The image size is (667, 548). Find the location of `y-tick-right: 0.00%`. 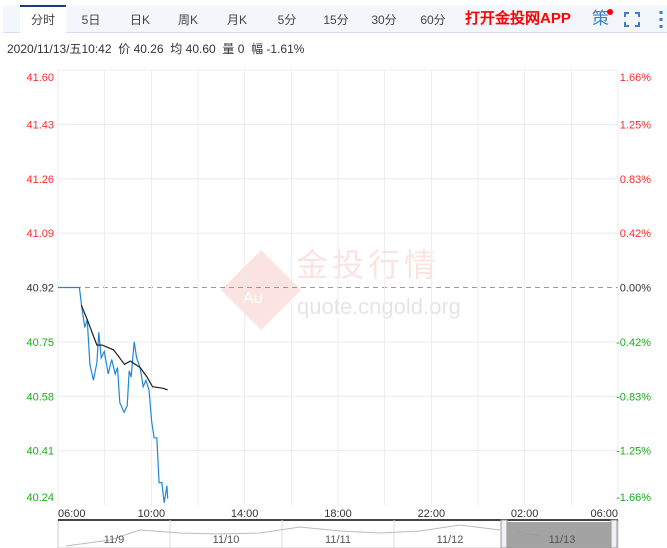

y-tick-right: 0.00% is located at coordinates (635, 289).